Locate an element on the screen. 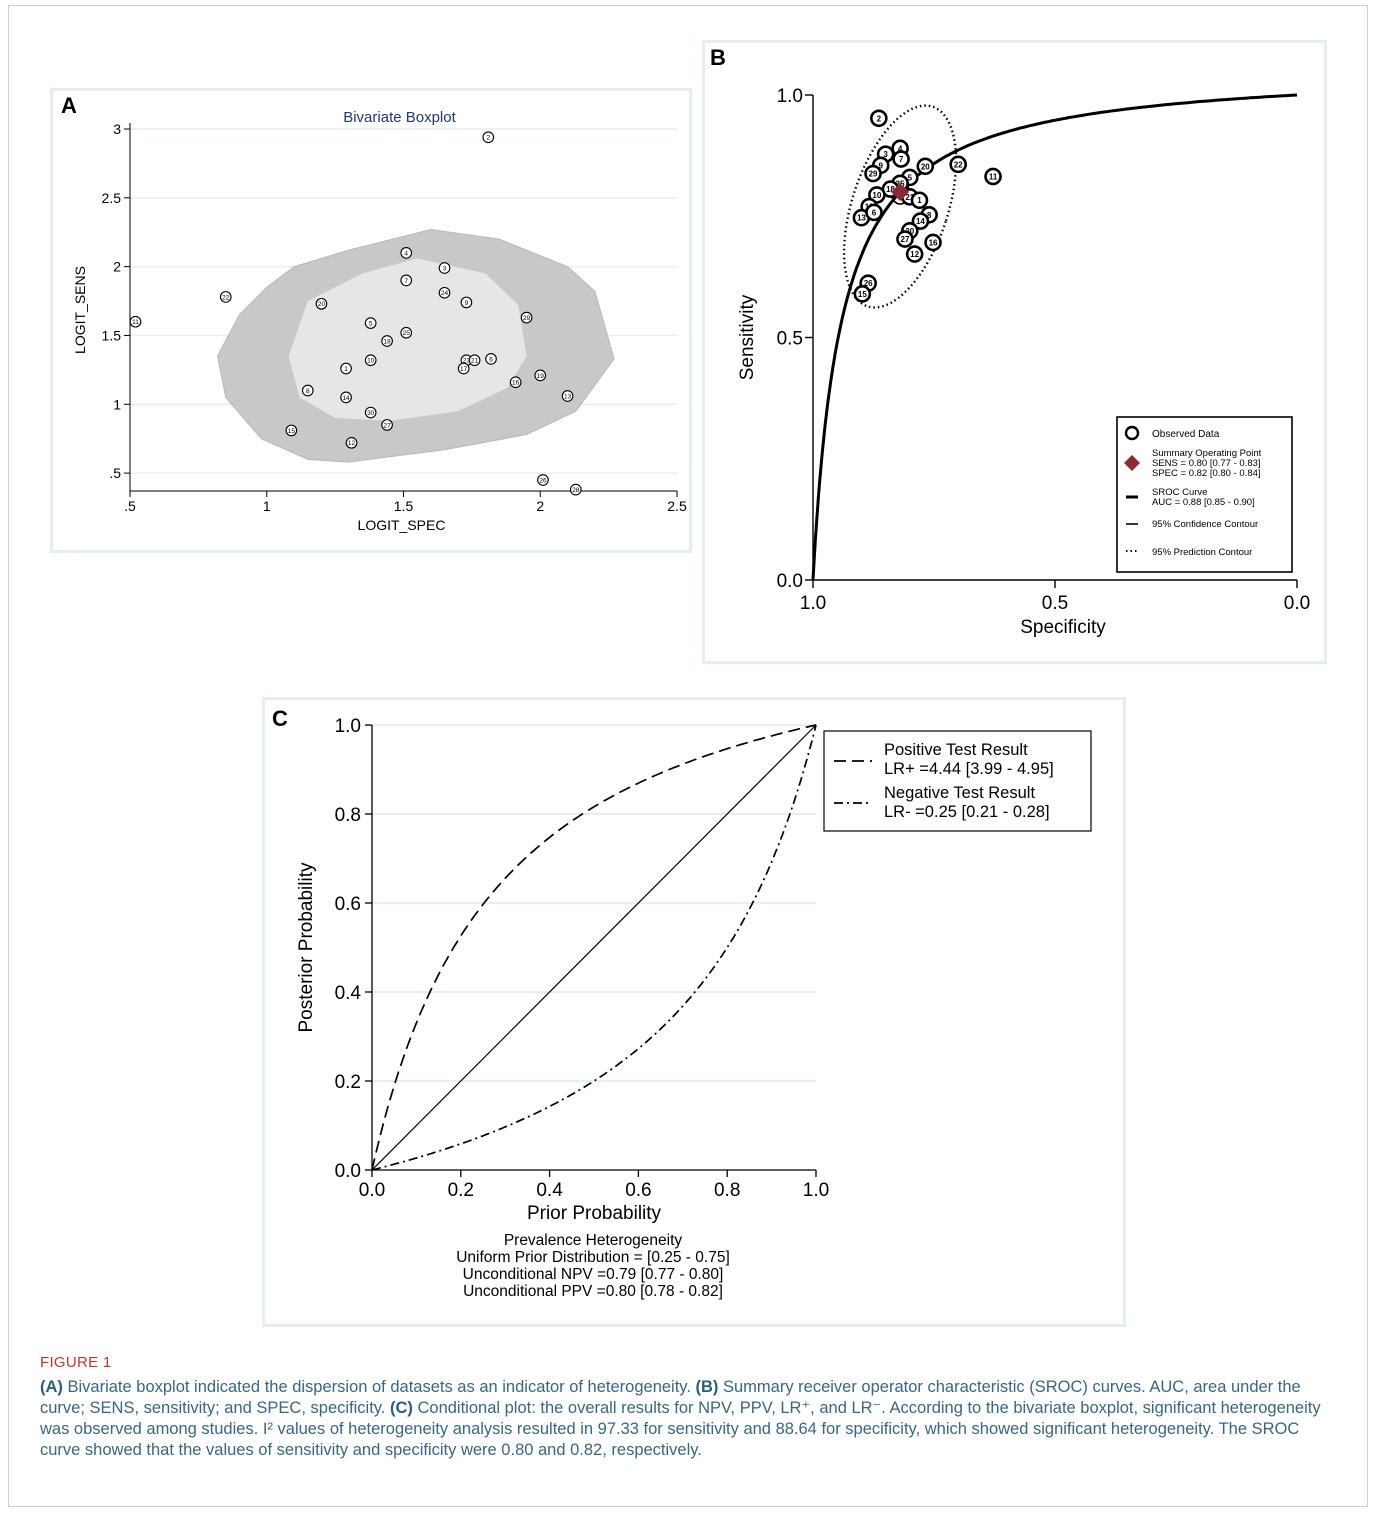 This screenshot has width=1375, height=1513. data-point-label-10: 10 is located at coordinates (371, 361).